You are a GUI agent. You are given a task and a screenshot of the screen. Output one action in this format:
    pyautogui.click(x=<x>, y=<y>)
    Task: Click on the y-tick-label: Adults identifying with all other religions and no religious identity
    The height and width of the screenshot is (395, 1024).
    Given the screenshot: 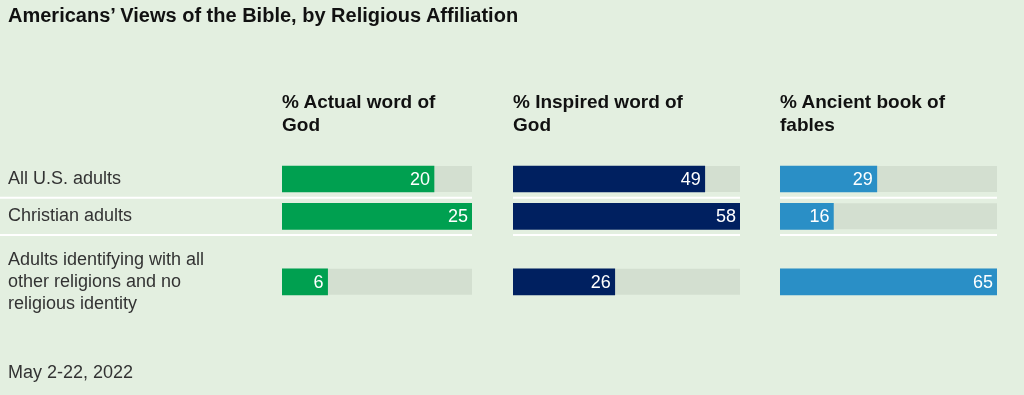 What is the action you would take?
    pyautogui.click(x=106, y=280)
    